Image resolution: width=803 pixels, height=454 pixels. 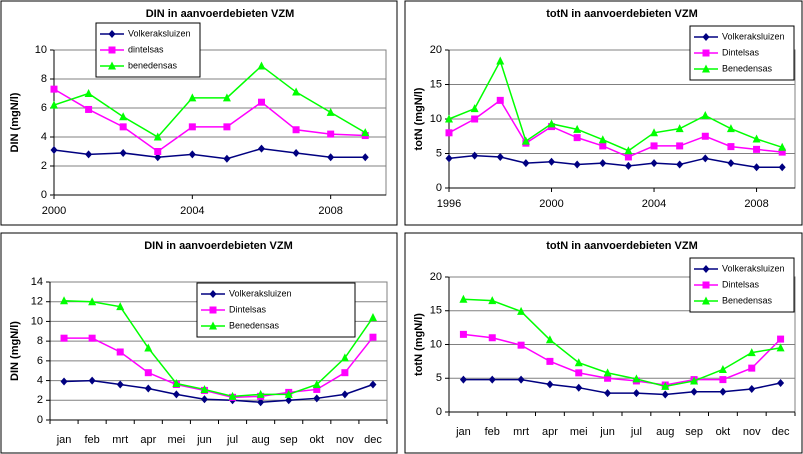 What do you see at coordinates (636, 432) in the screenshot?
I see `x-tick-label: jul` at bounding box center [636, 432].